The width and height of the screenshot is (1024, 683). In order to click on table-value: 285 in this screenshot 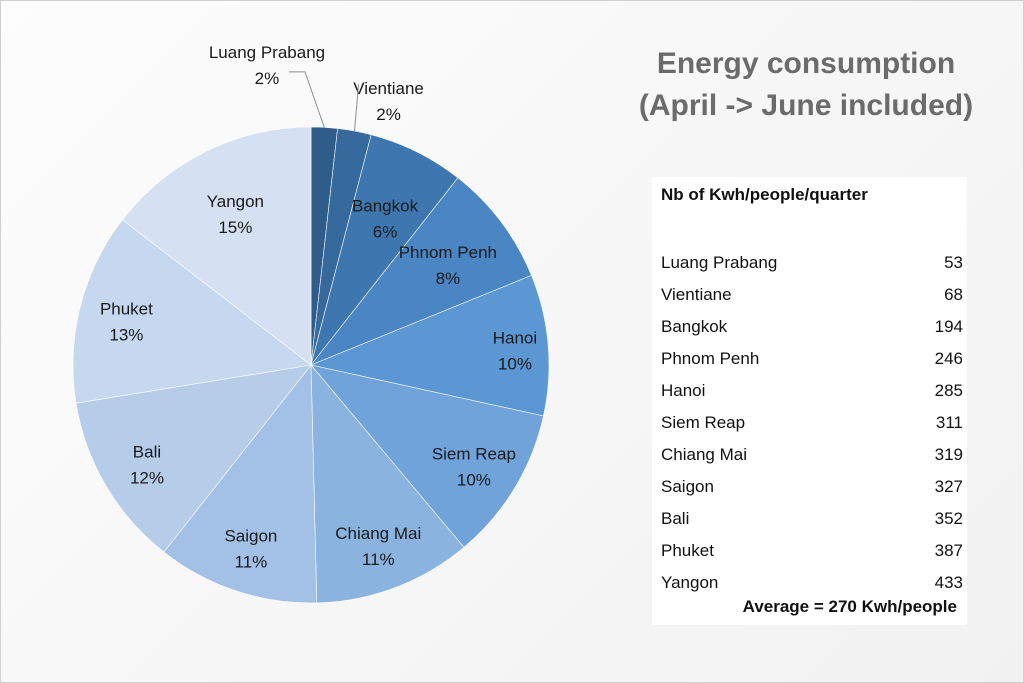, I will do `click(948, 390)`.